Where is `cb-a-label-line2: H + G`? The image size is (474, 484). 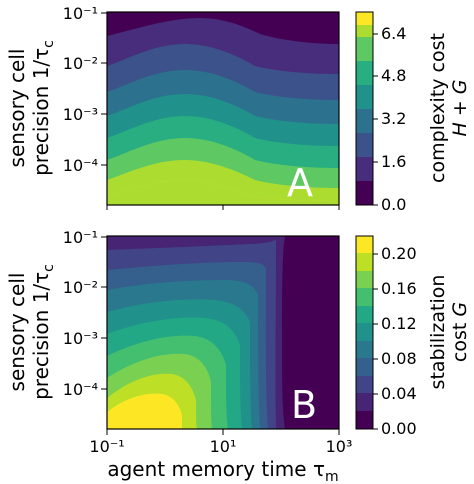
cb-a-label-line2: H + G is located at coordinates (460, 107).